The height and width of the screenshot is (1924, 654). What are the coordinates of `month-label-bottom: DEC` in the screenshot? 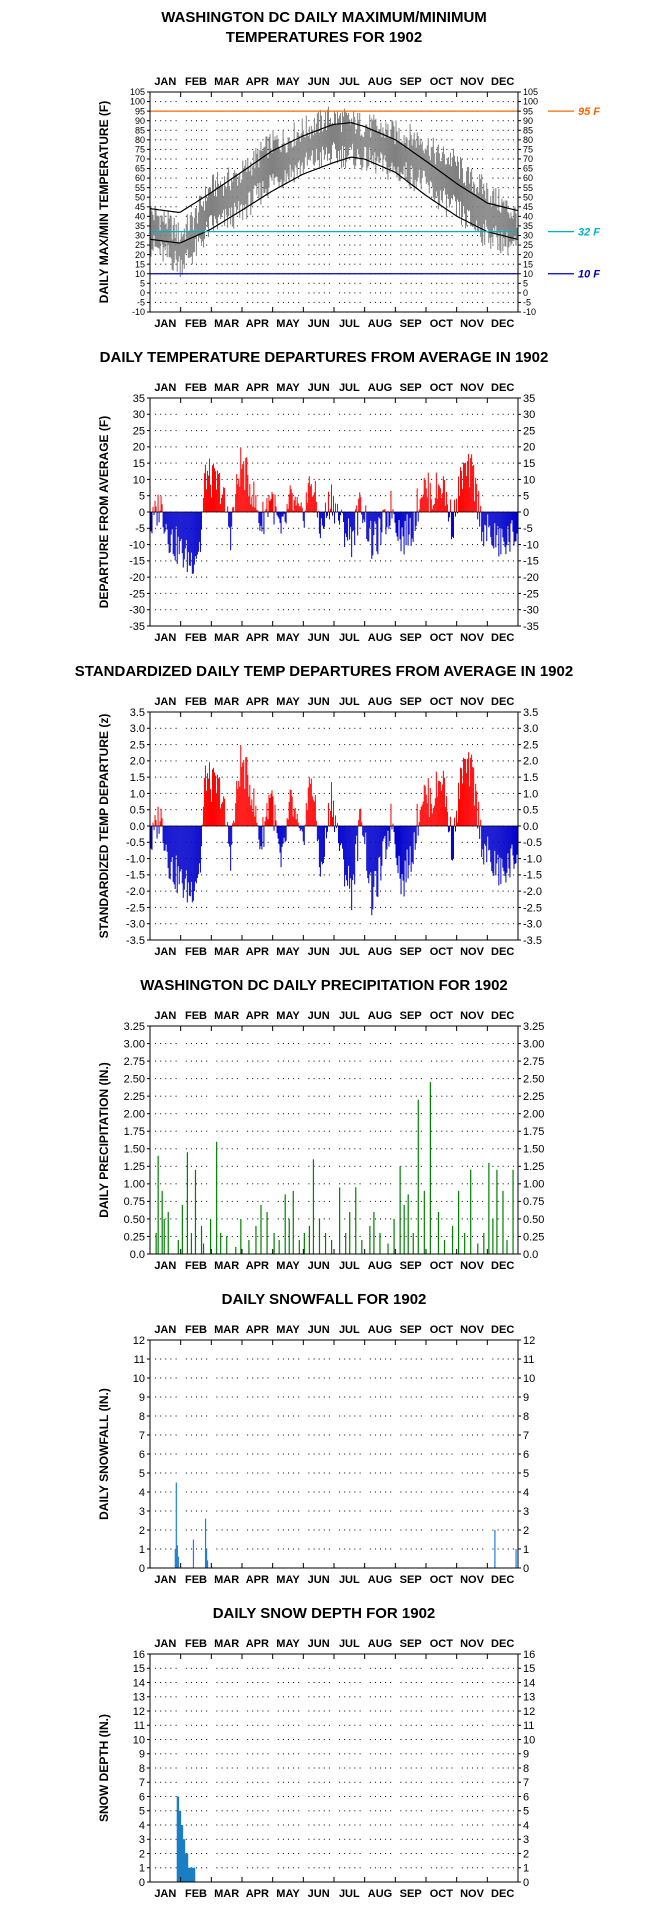 It's located at (502, 324).